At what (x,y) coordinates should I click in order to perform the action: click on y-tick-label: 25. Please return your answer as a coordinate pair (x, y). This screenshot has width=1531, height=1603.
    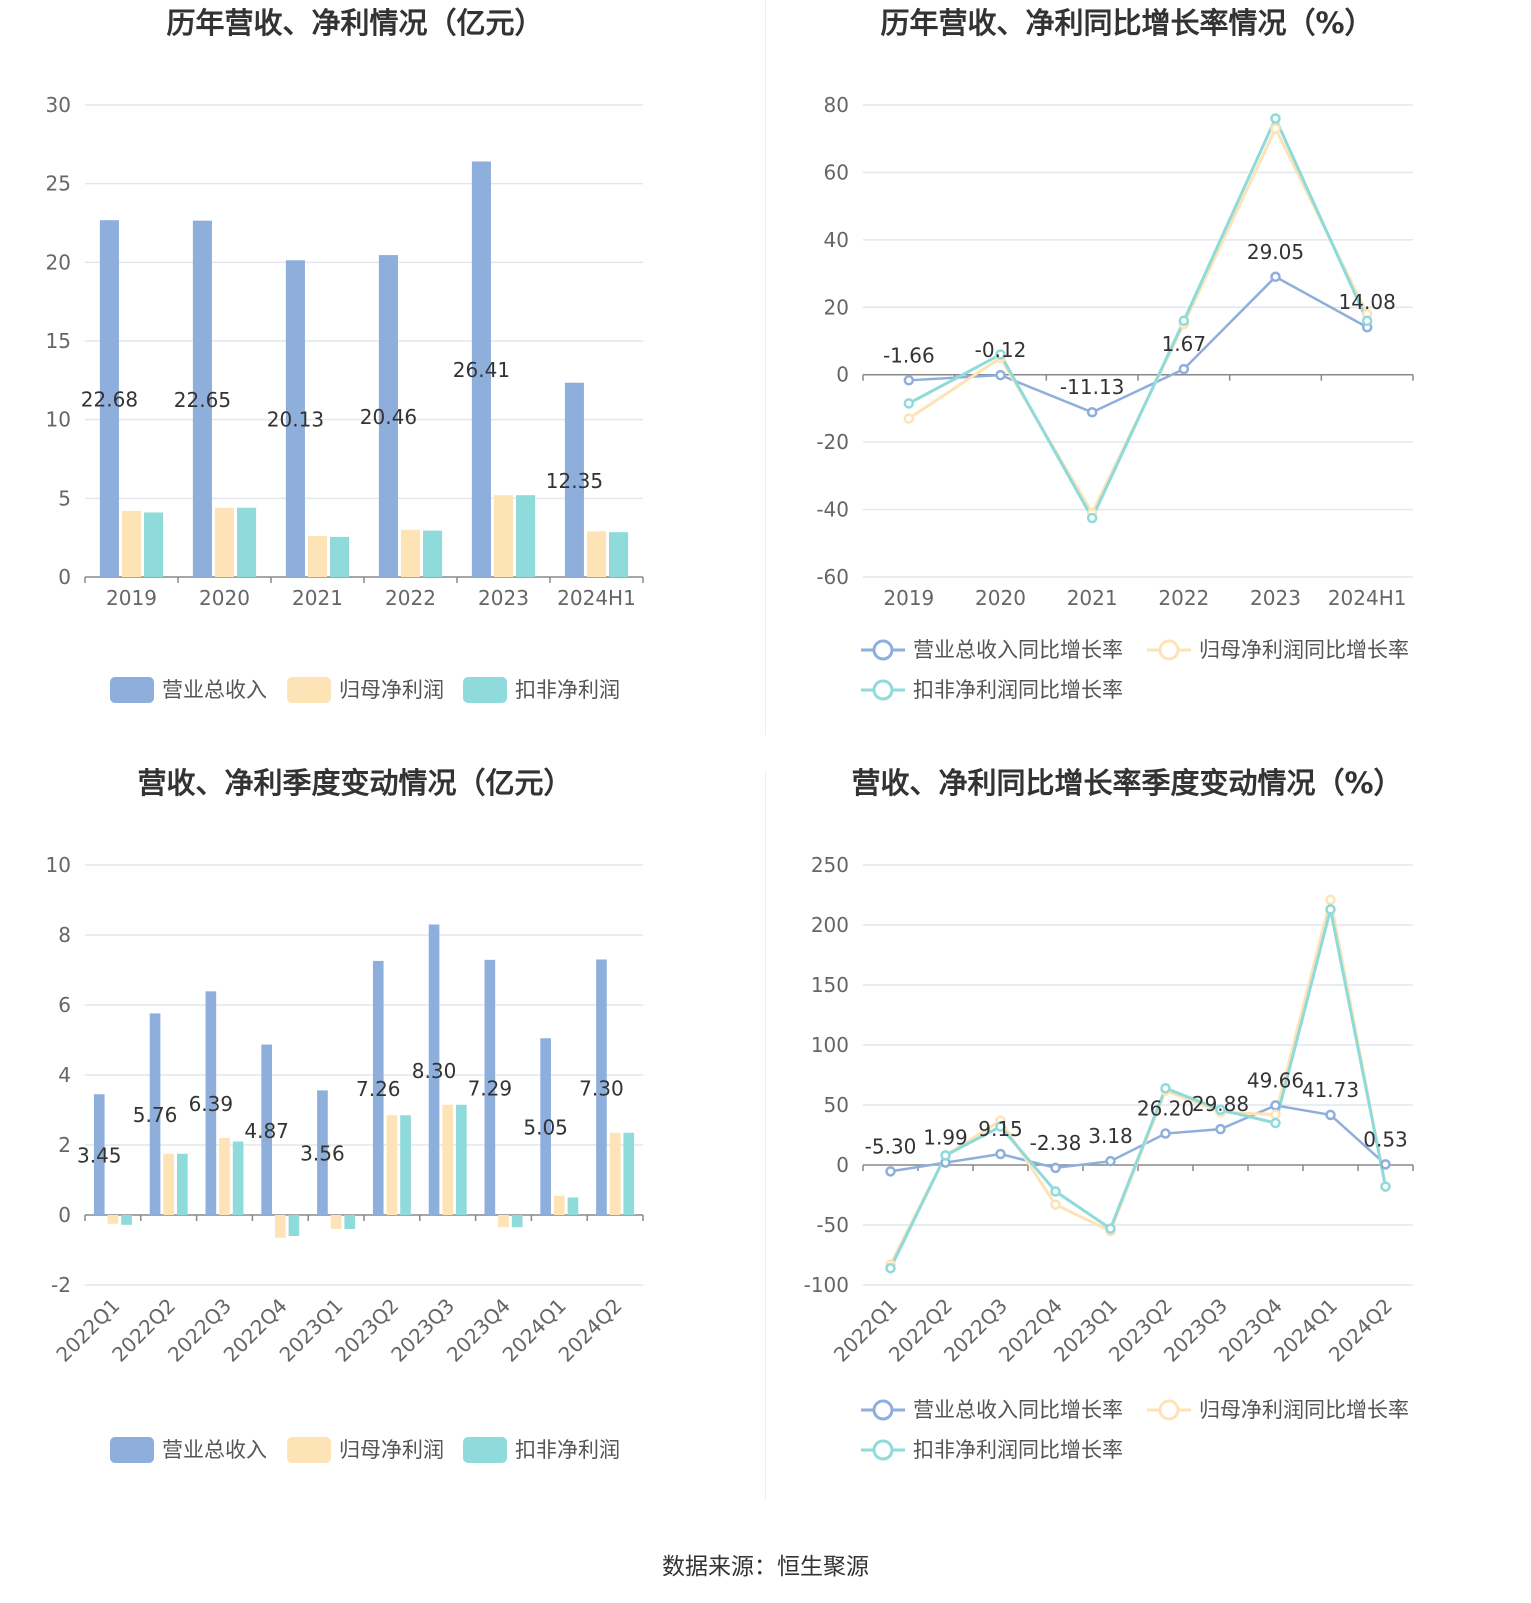
    Looking at the image, I should click on (58, 184).